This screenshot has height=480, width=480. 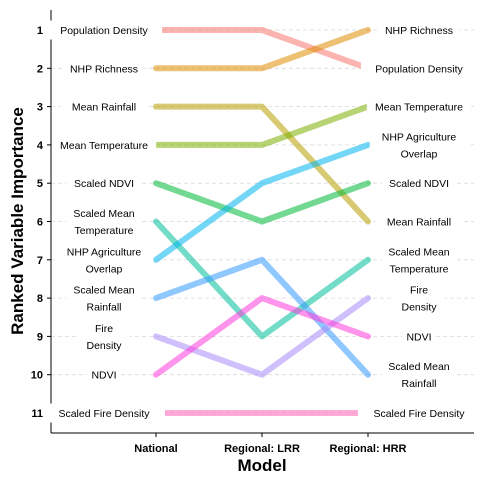 I want to click on left-category-label: Population Density, so click(x=104, y=31).